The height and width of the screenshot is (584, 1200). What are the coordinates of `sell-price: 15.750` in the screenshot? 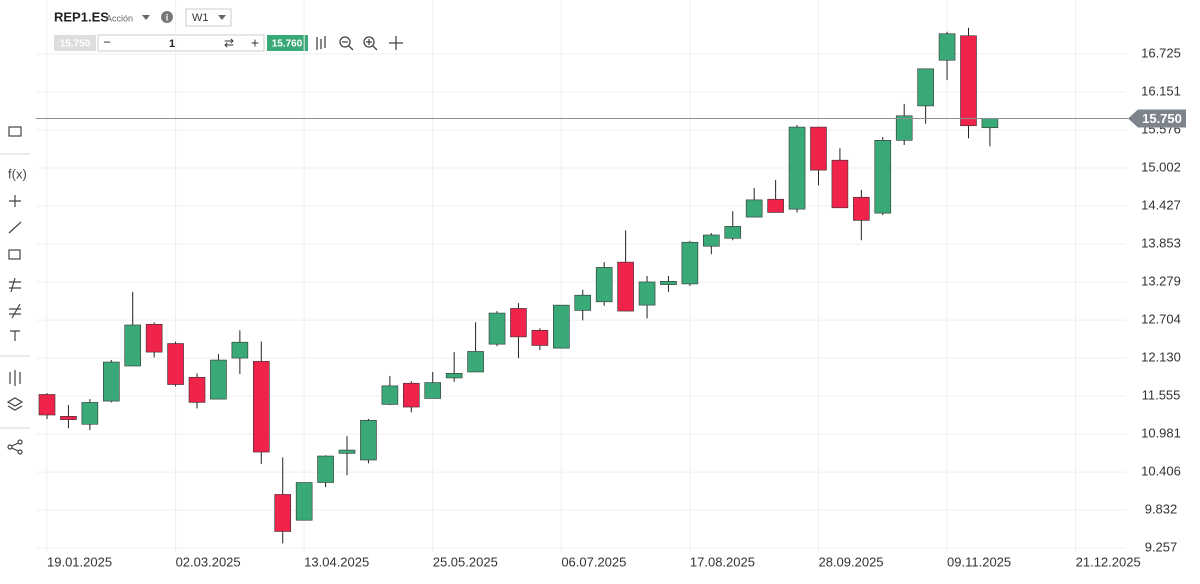 It's located at (75, 44).